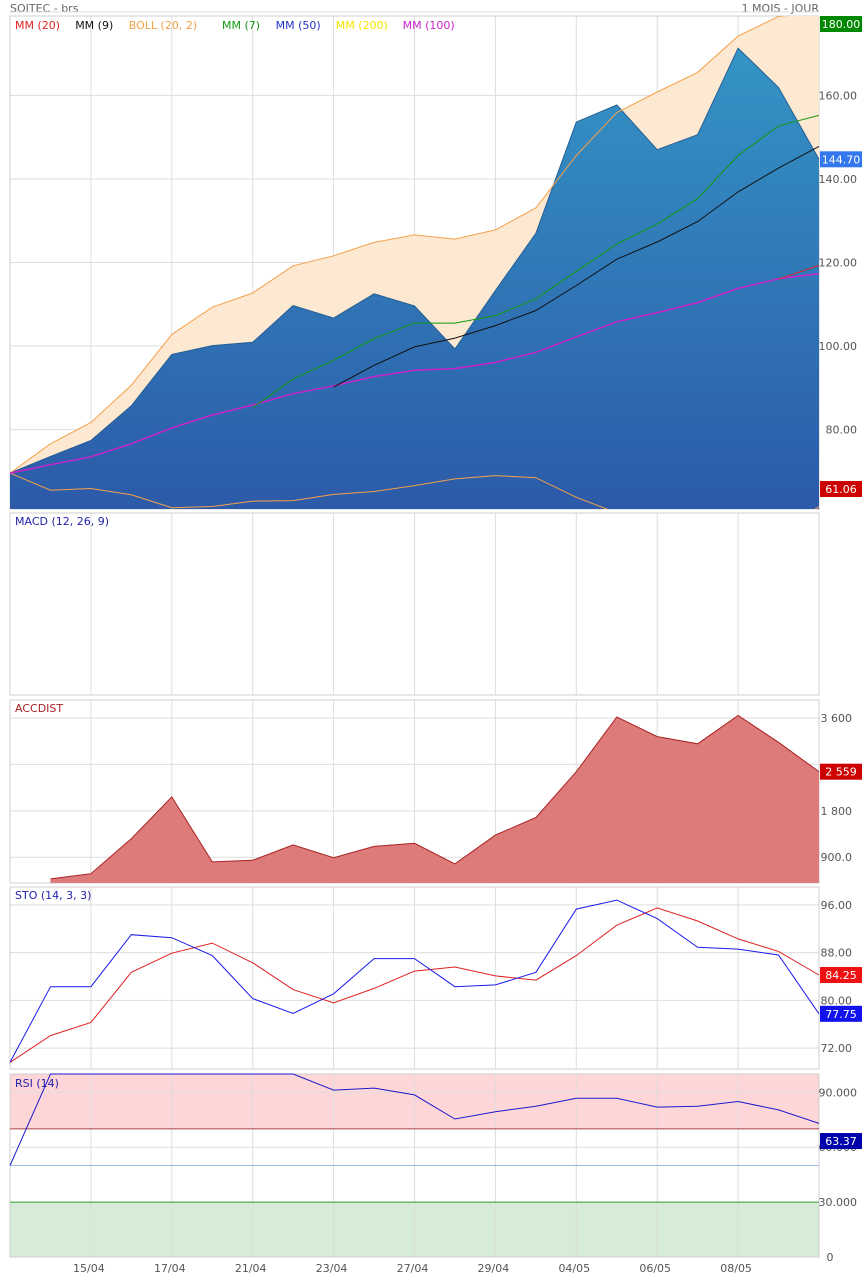 Image resolution: width=864 pixels, height=1278 pixels. Describe the element at coordinates (838, 1092) in the screenshot. I see `y-tick-label: 90.000` at that location.